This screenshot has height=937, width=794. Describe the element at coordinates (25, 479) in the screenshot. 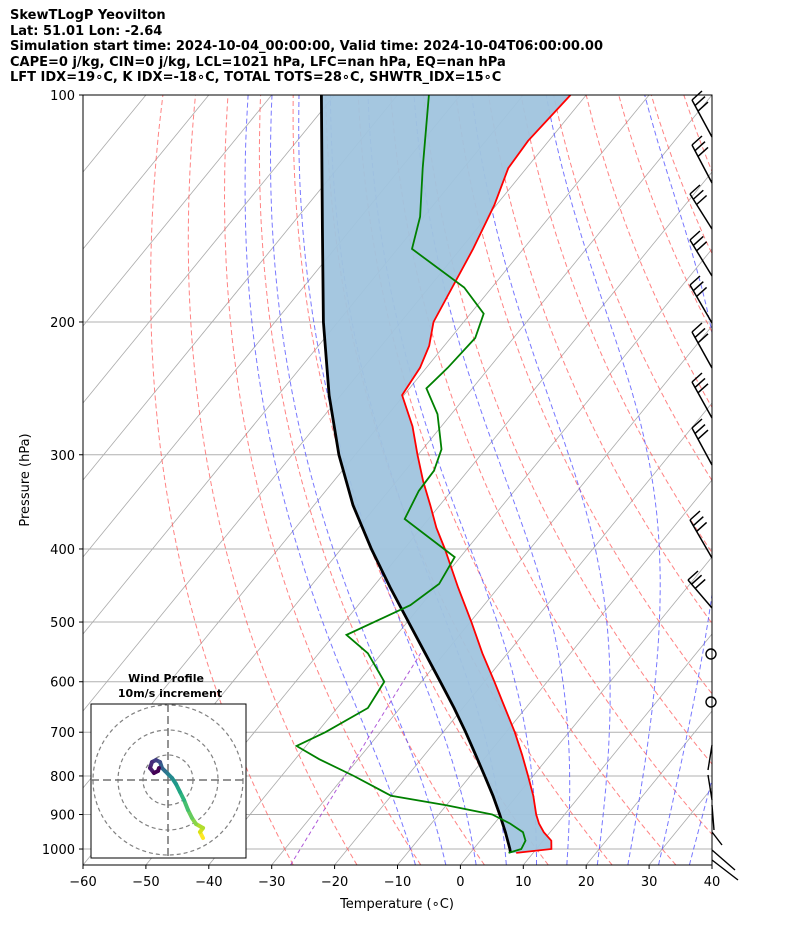

I see `y-axis-label: Pressure (hPa)` at that location.